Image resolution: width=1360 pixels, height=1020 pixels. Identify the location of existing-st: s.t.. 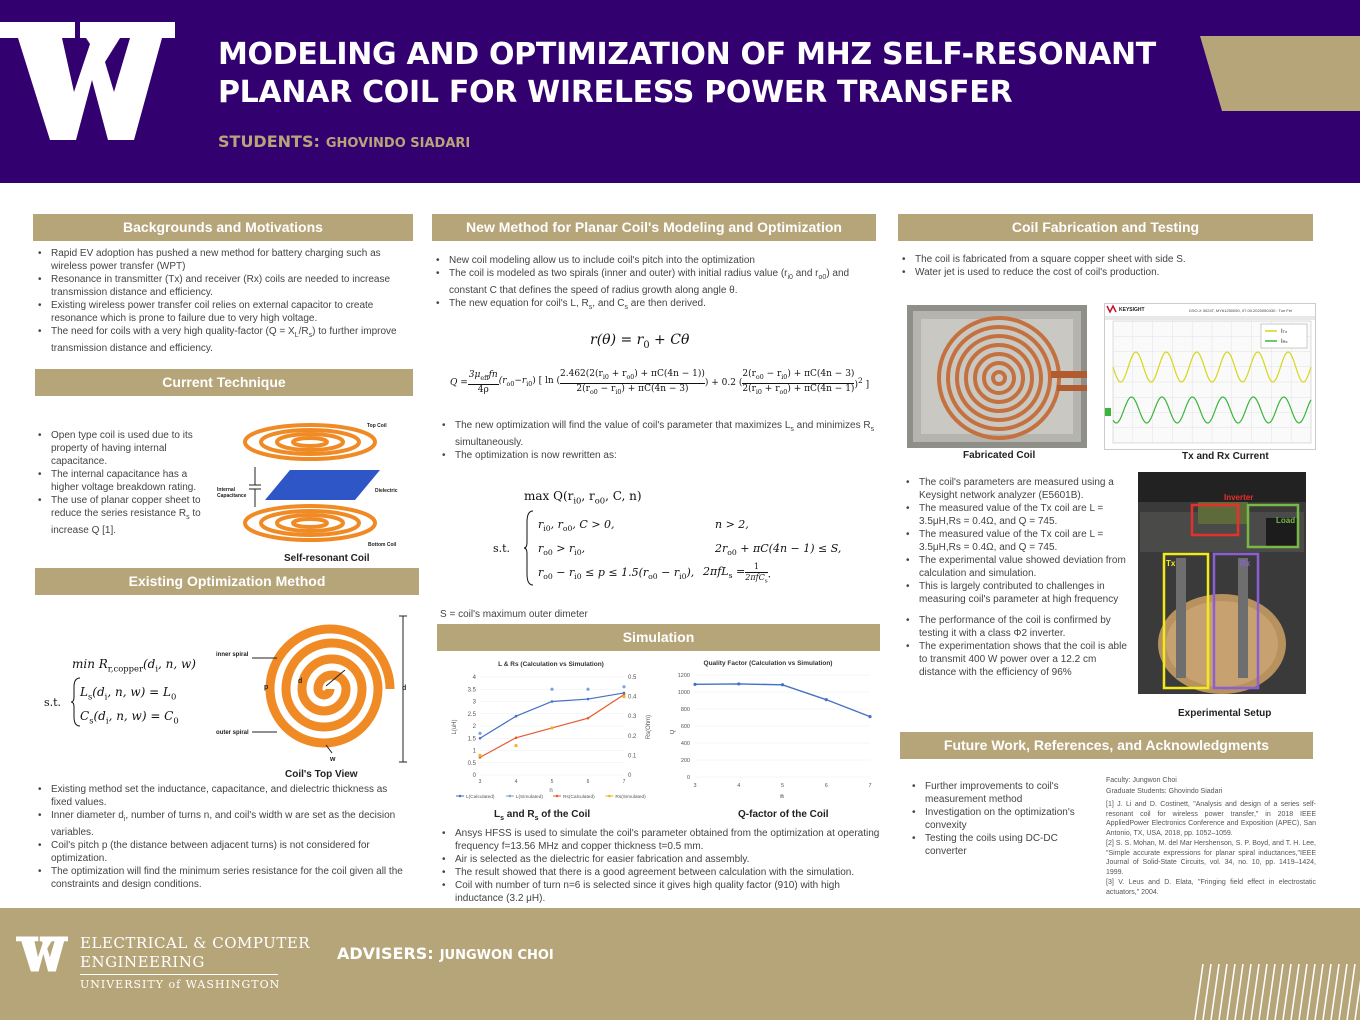
(53, 702).